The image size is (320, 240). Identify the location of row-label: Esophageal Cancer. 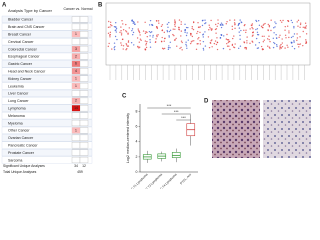
(24, 57).